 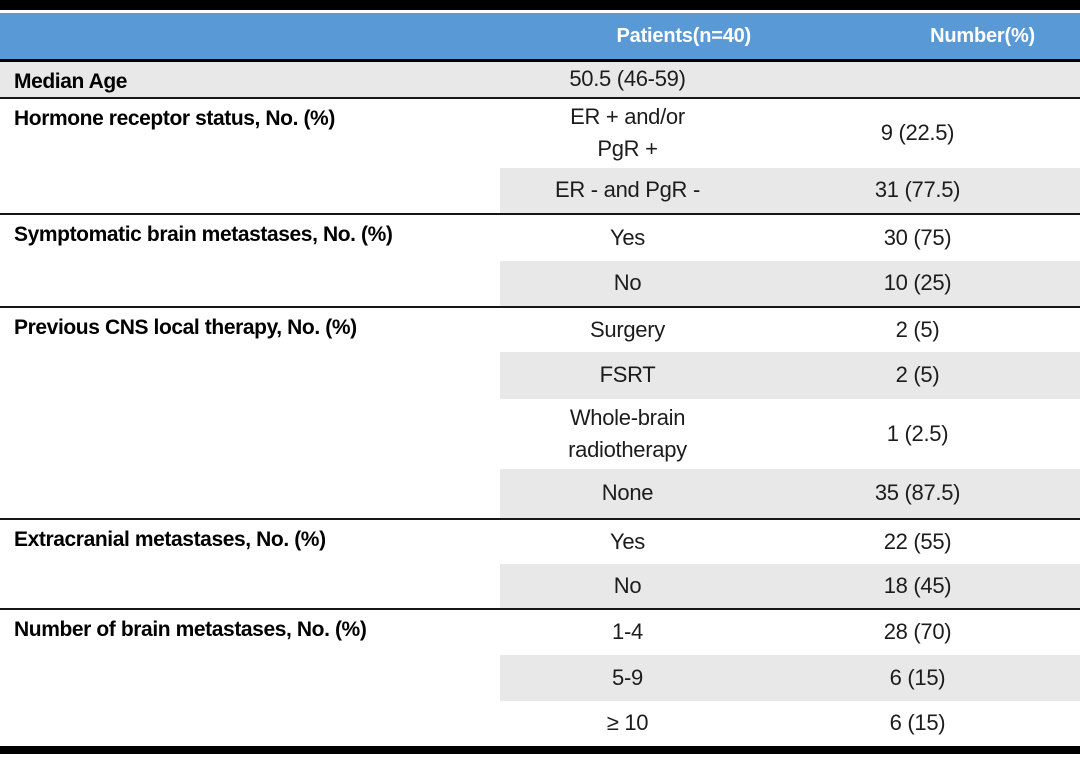 I want to click on patients-cell: ER - and PgR -, so click(x=627, y=190).